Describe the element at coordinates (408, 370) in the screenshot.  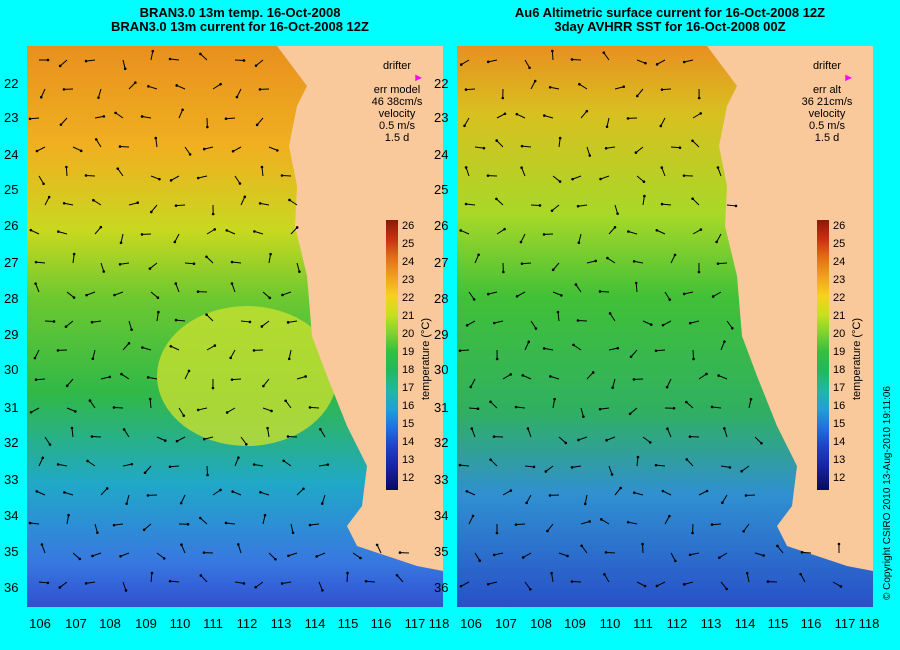
I see `colorbar-tick: 18` at that location.